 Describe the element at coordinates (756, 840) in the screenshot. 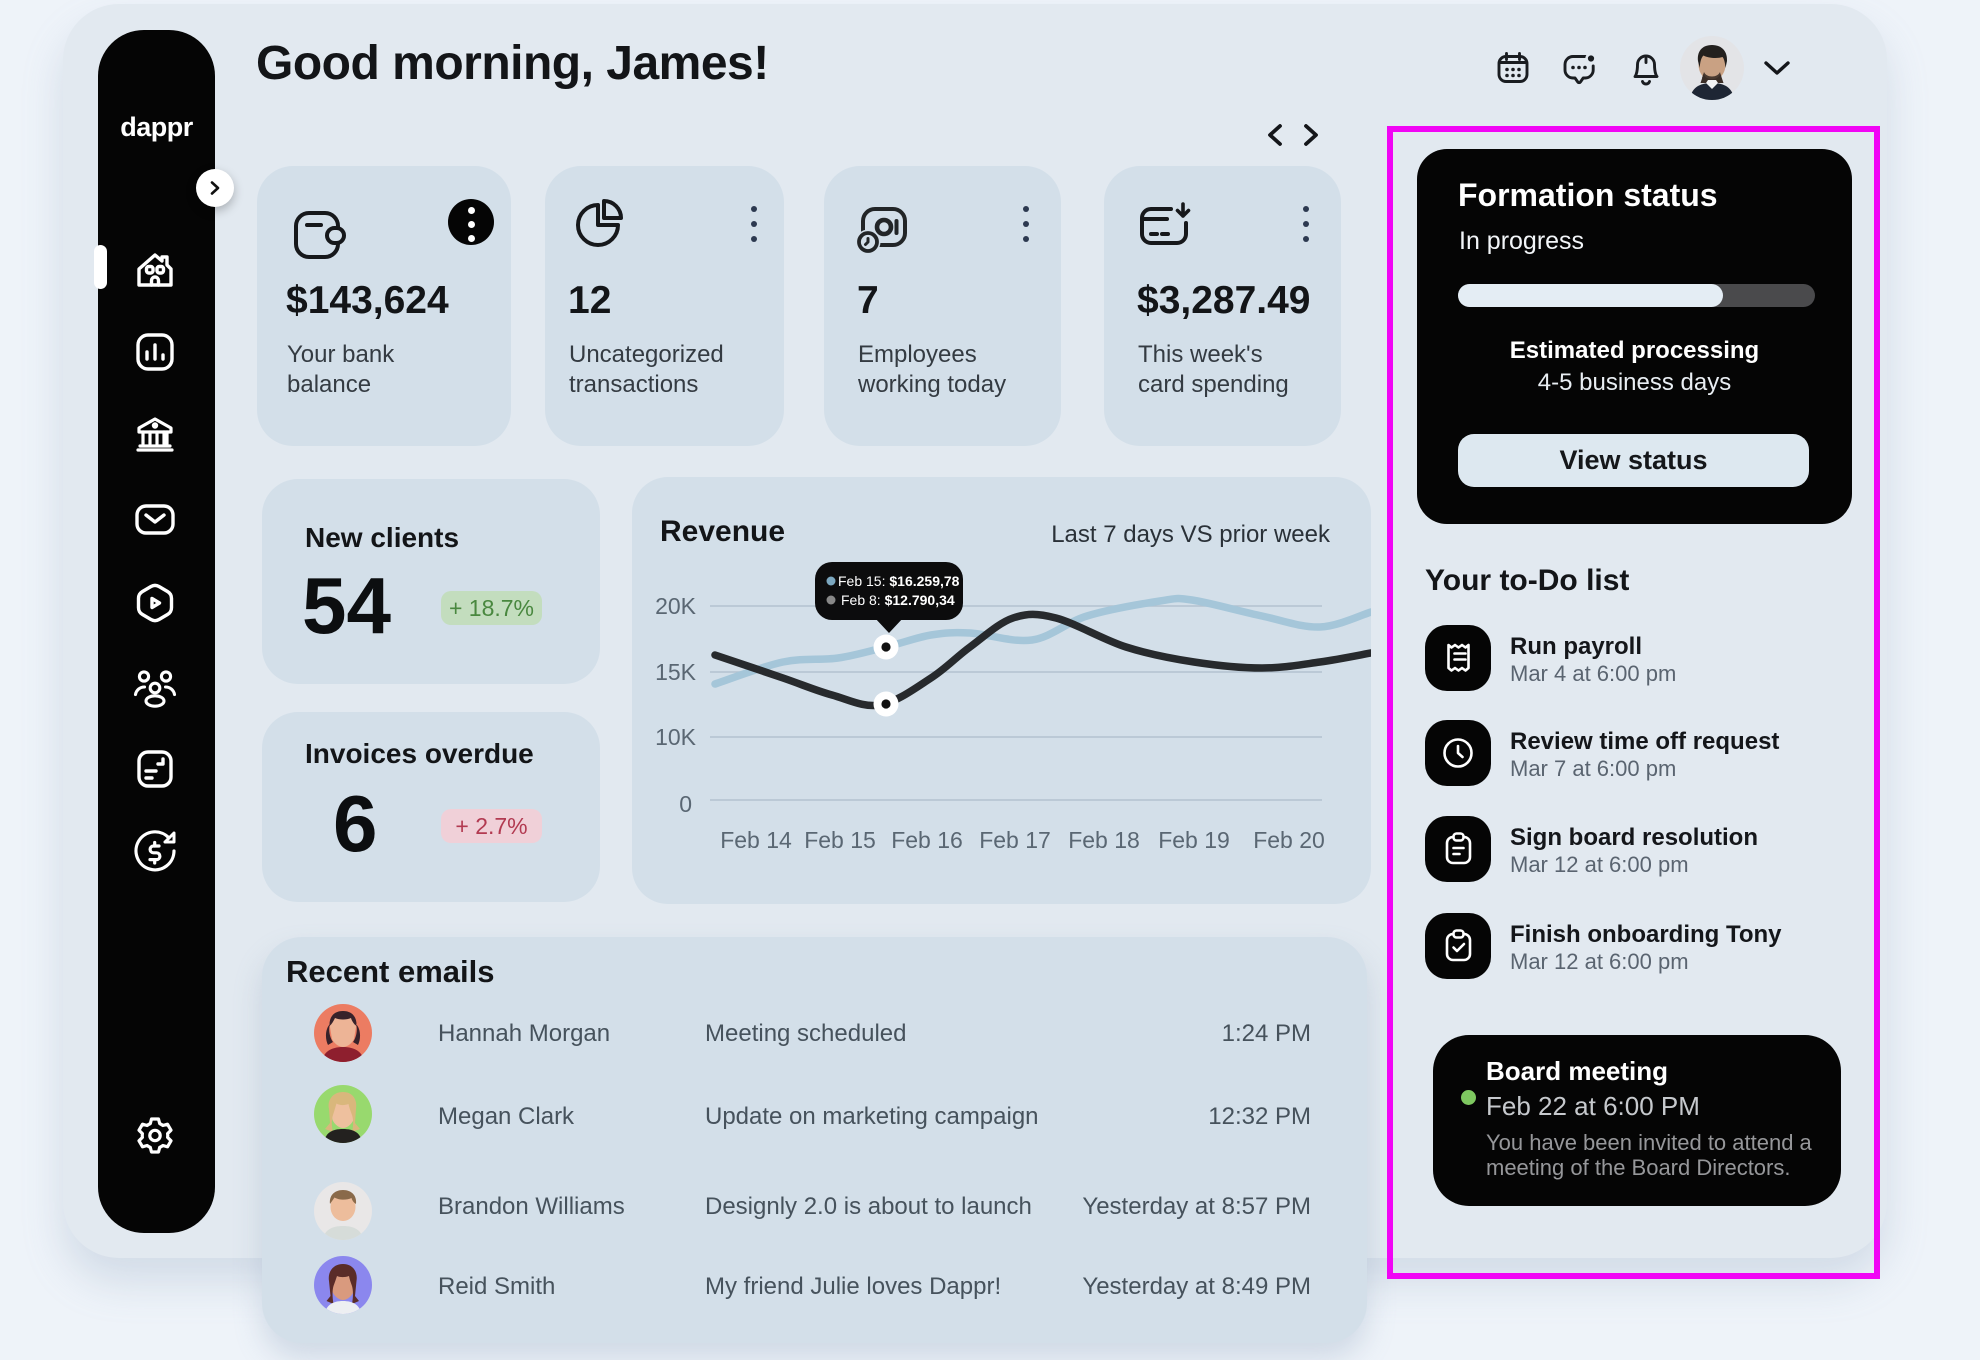

I see `svg-text: Feb 14` at that location.